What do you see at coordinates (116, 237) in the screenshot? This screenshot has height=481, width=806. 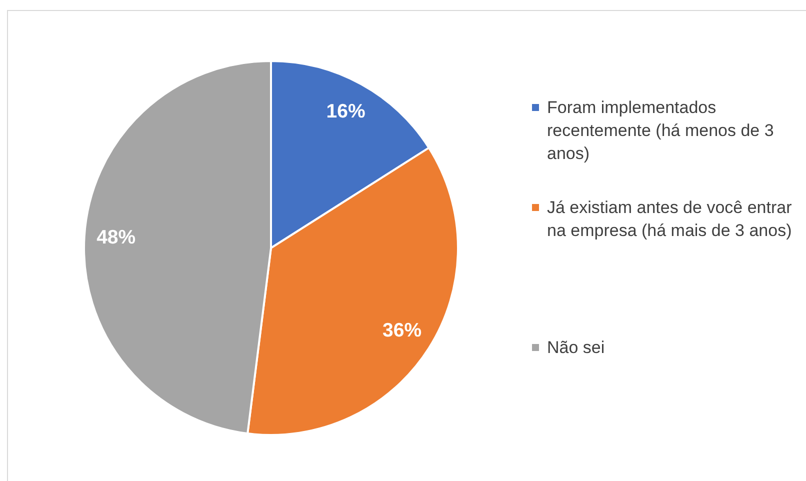 I see `data-label: 48%` at bounding box center [116, 237].